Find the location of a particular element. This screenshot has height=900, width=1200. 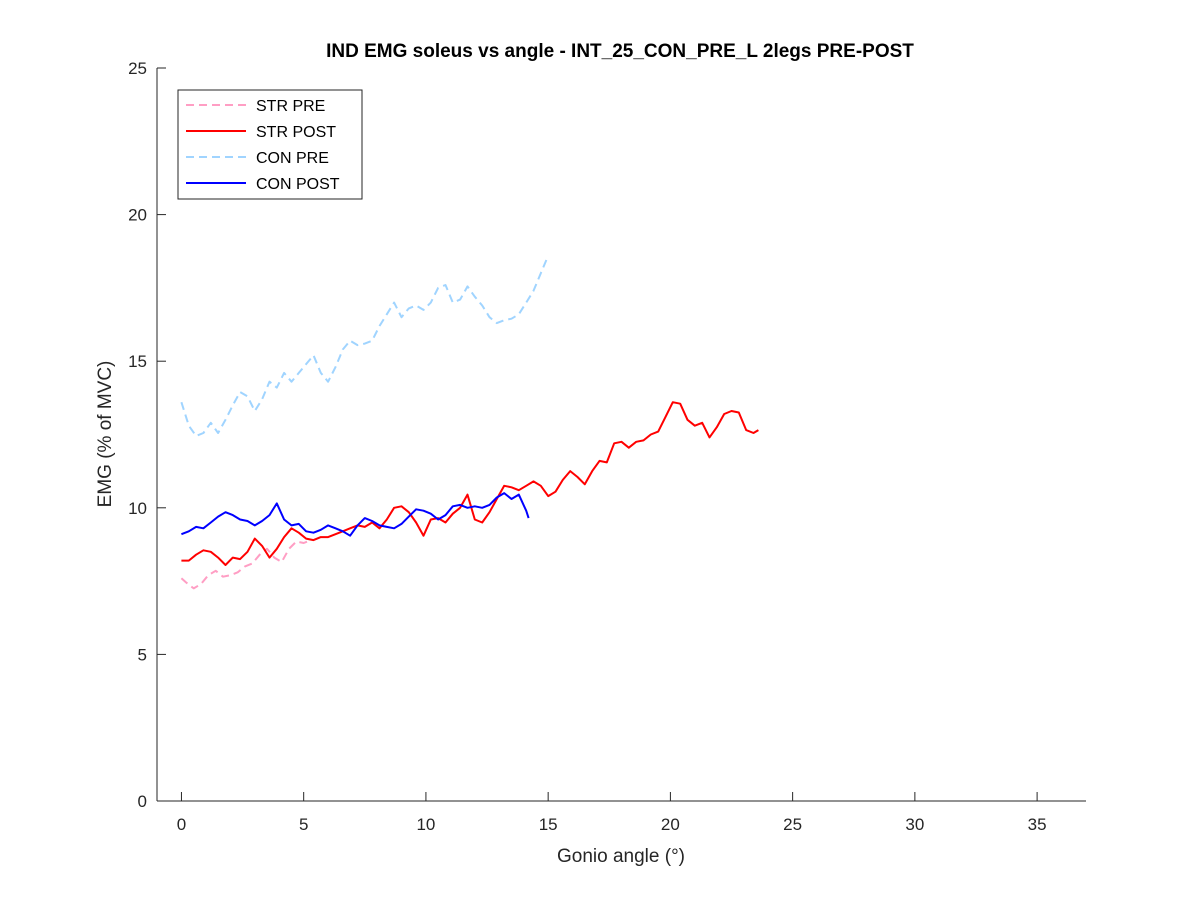

x-tick-label: 25 is located at coordinates (792, 824).